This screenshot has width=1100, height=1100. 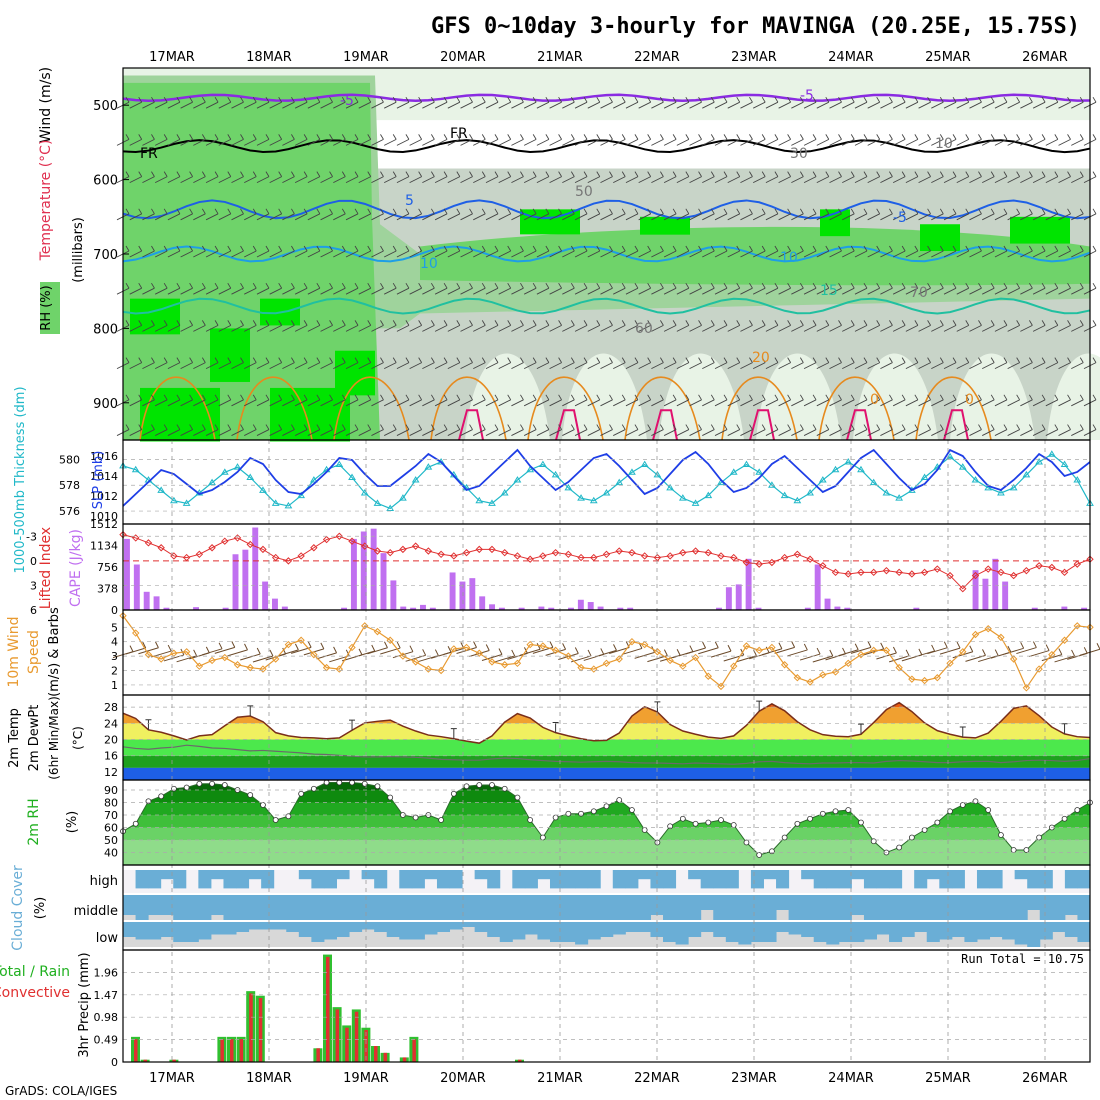 I want to click on contour-label: 10, so click(x=789, y=258).